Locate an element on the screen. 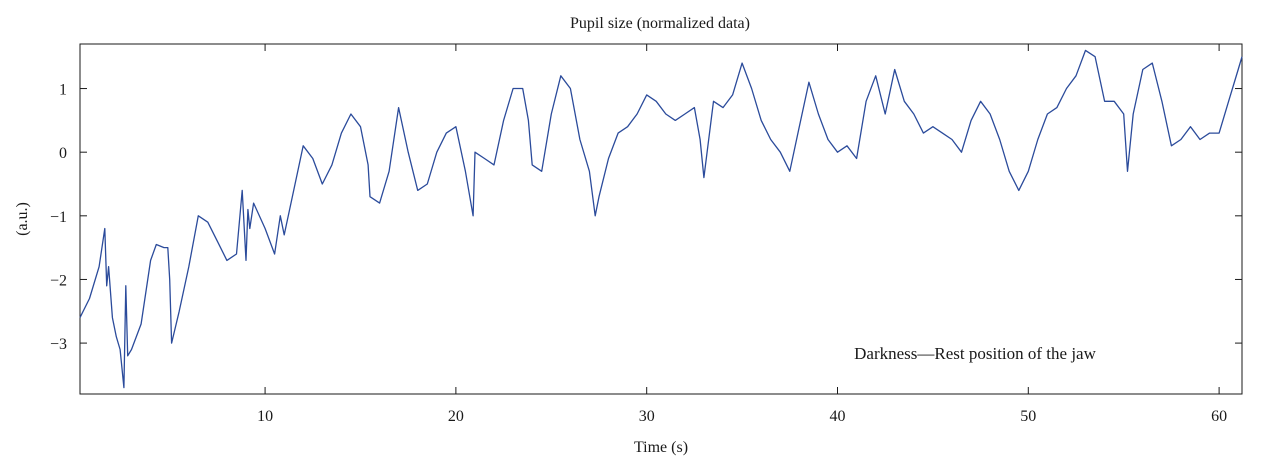 The height and width of the screenshot is (465, 1261). x-tick-label: 40 is located at coordinates (837, 416).